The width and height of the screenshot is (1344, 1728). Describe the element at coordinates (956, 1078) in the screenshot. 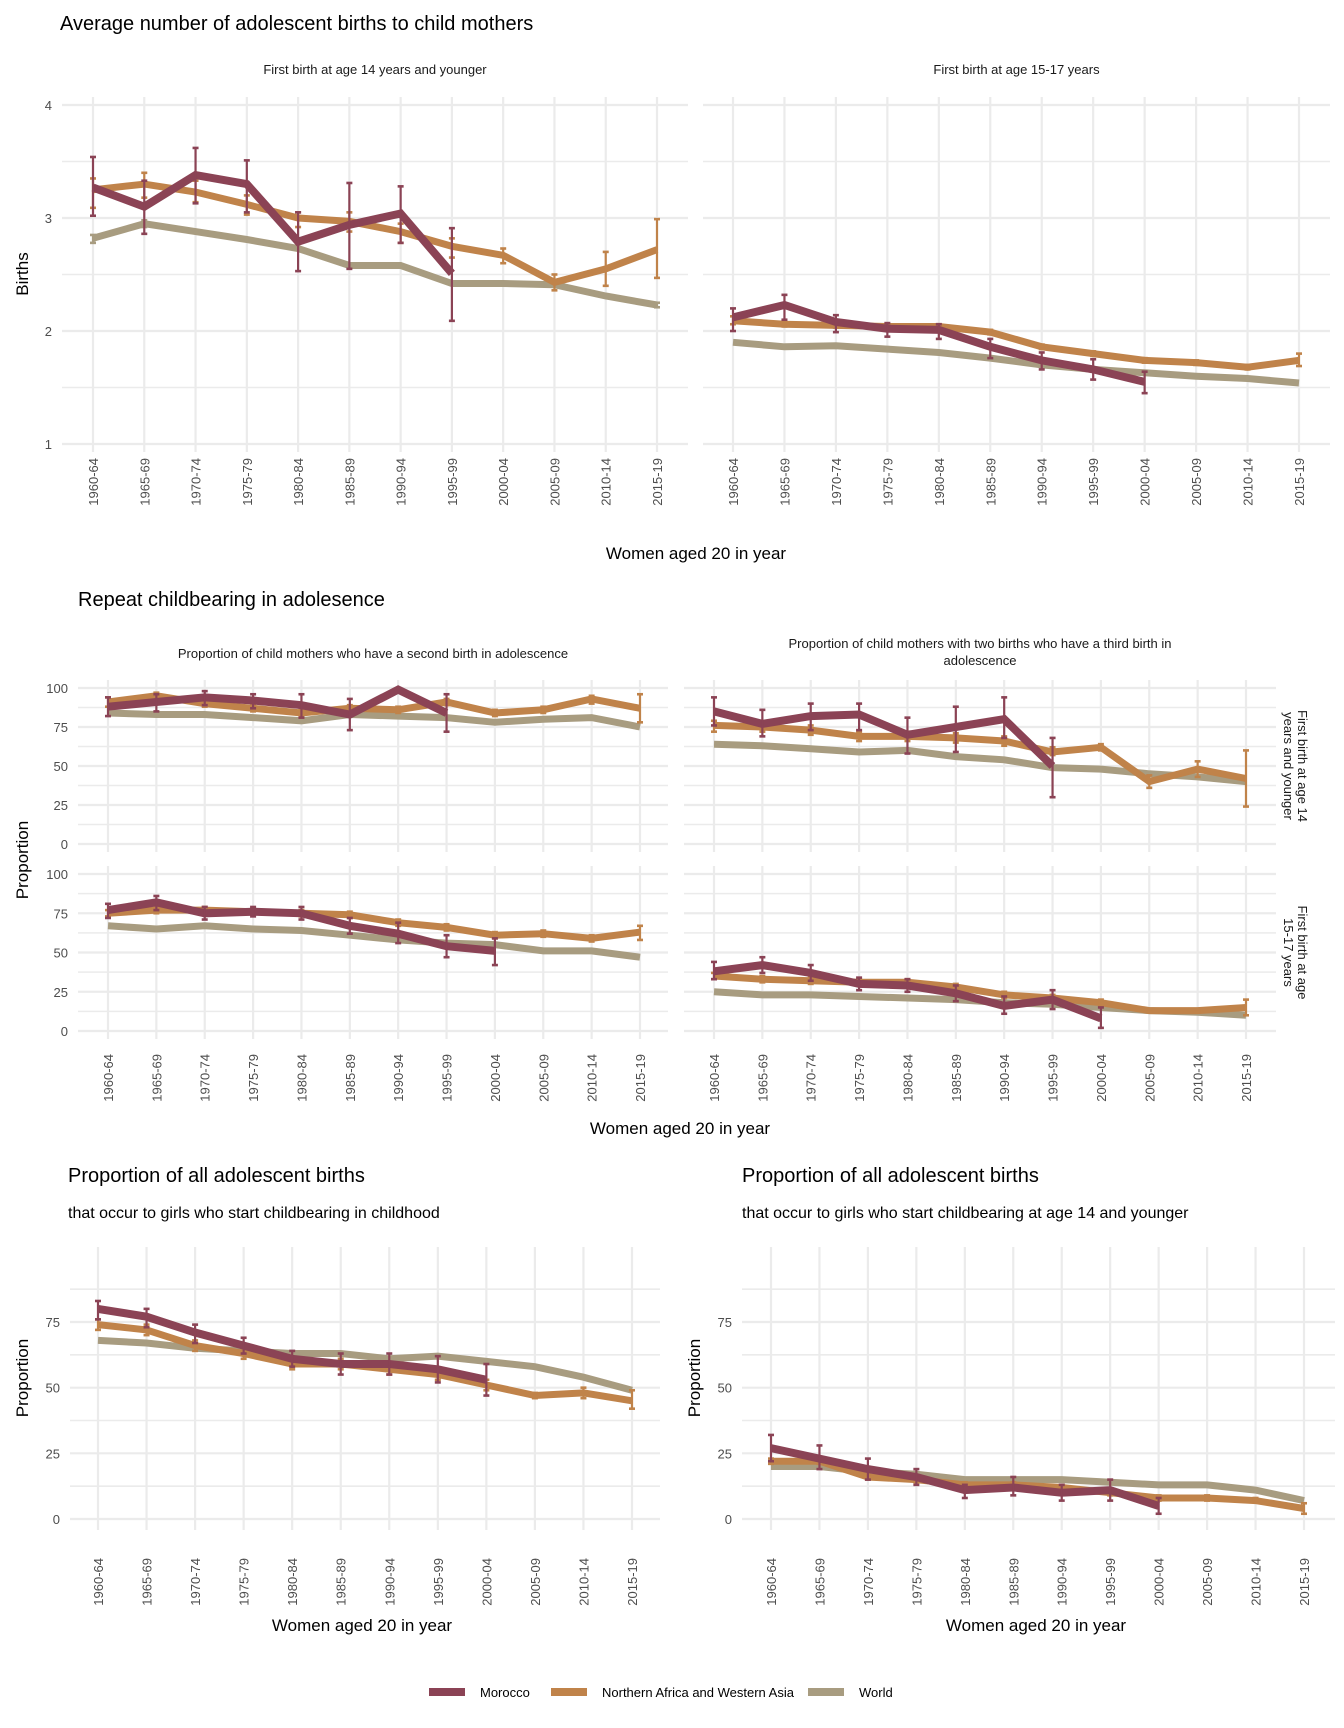

I see `x-tick-label: 1985-89` at that location.